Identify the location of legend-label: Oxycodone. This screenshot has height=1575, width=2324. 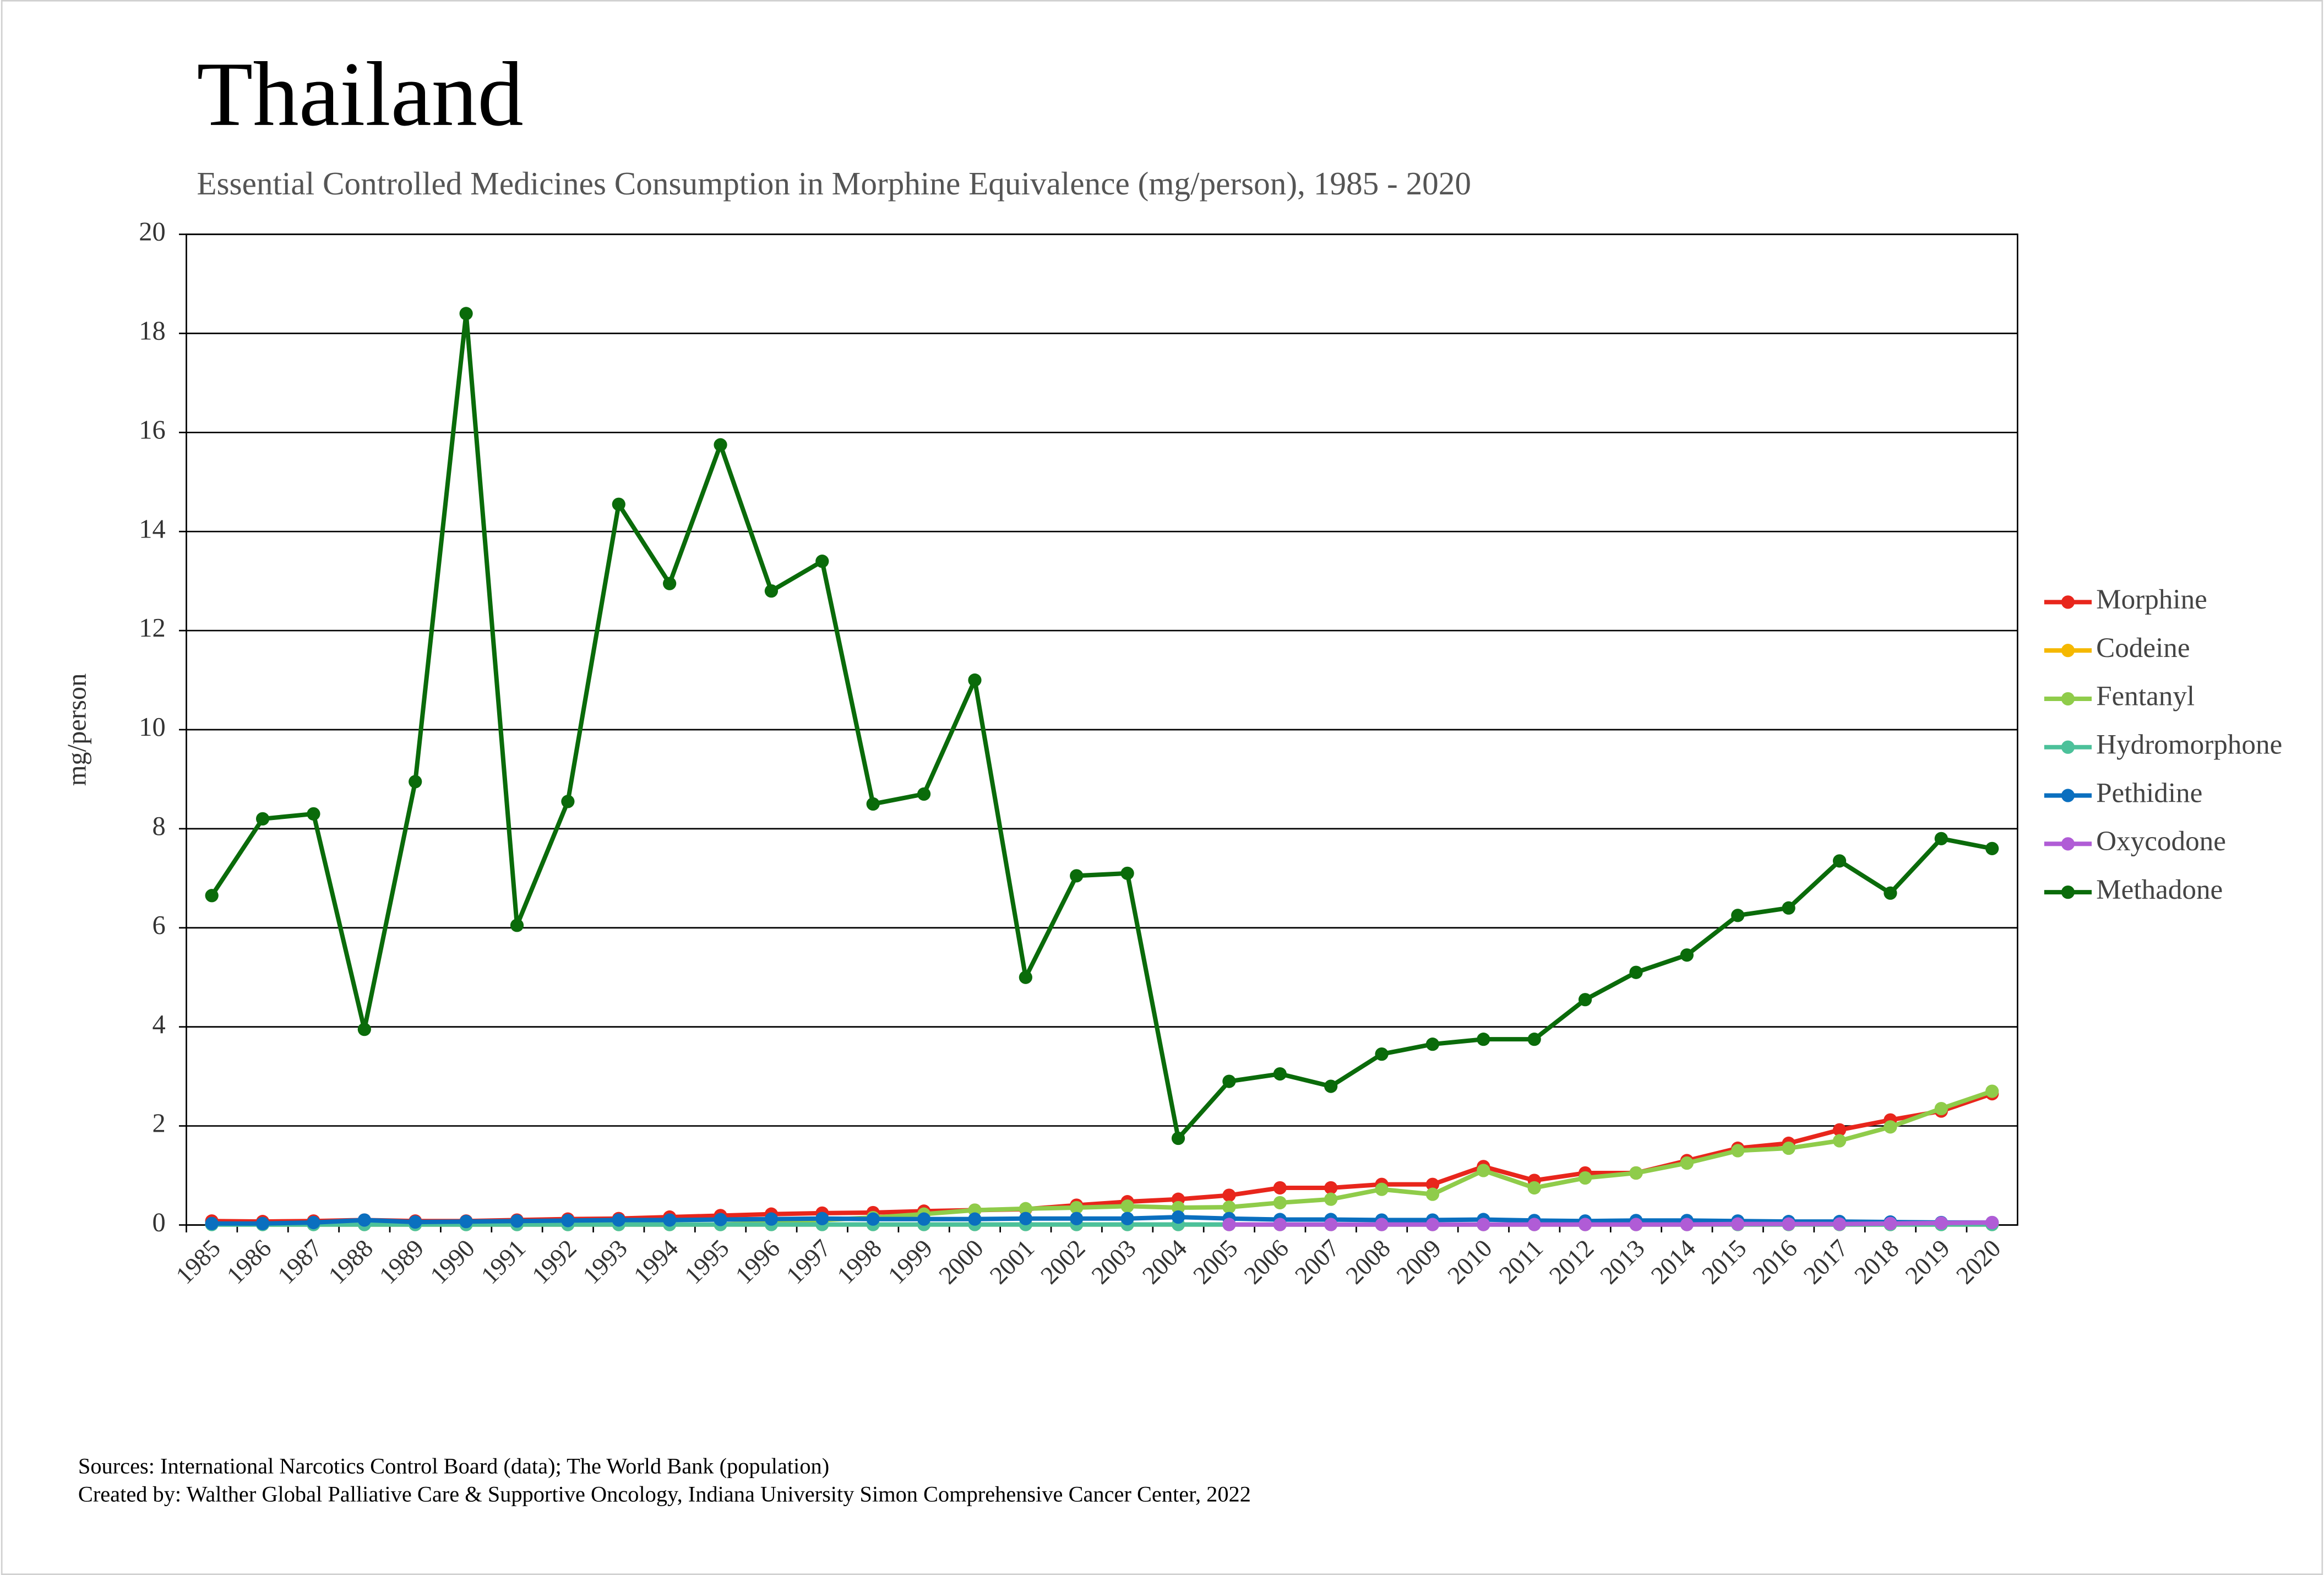
(2161, 841).